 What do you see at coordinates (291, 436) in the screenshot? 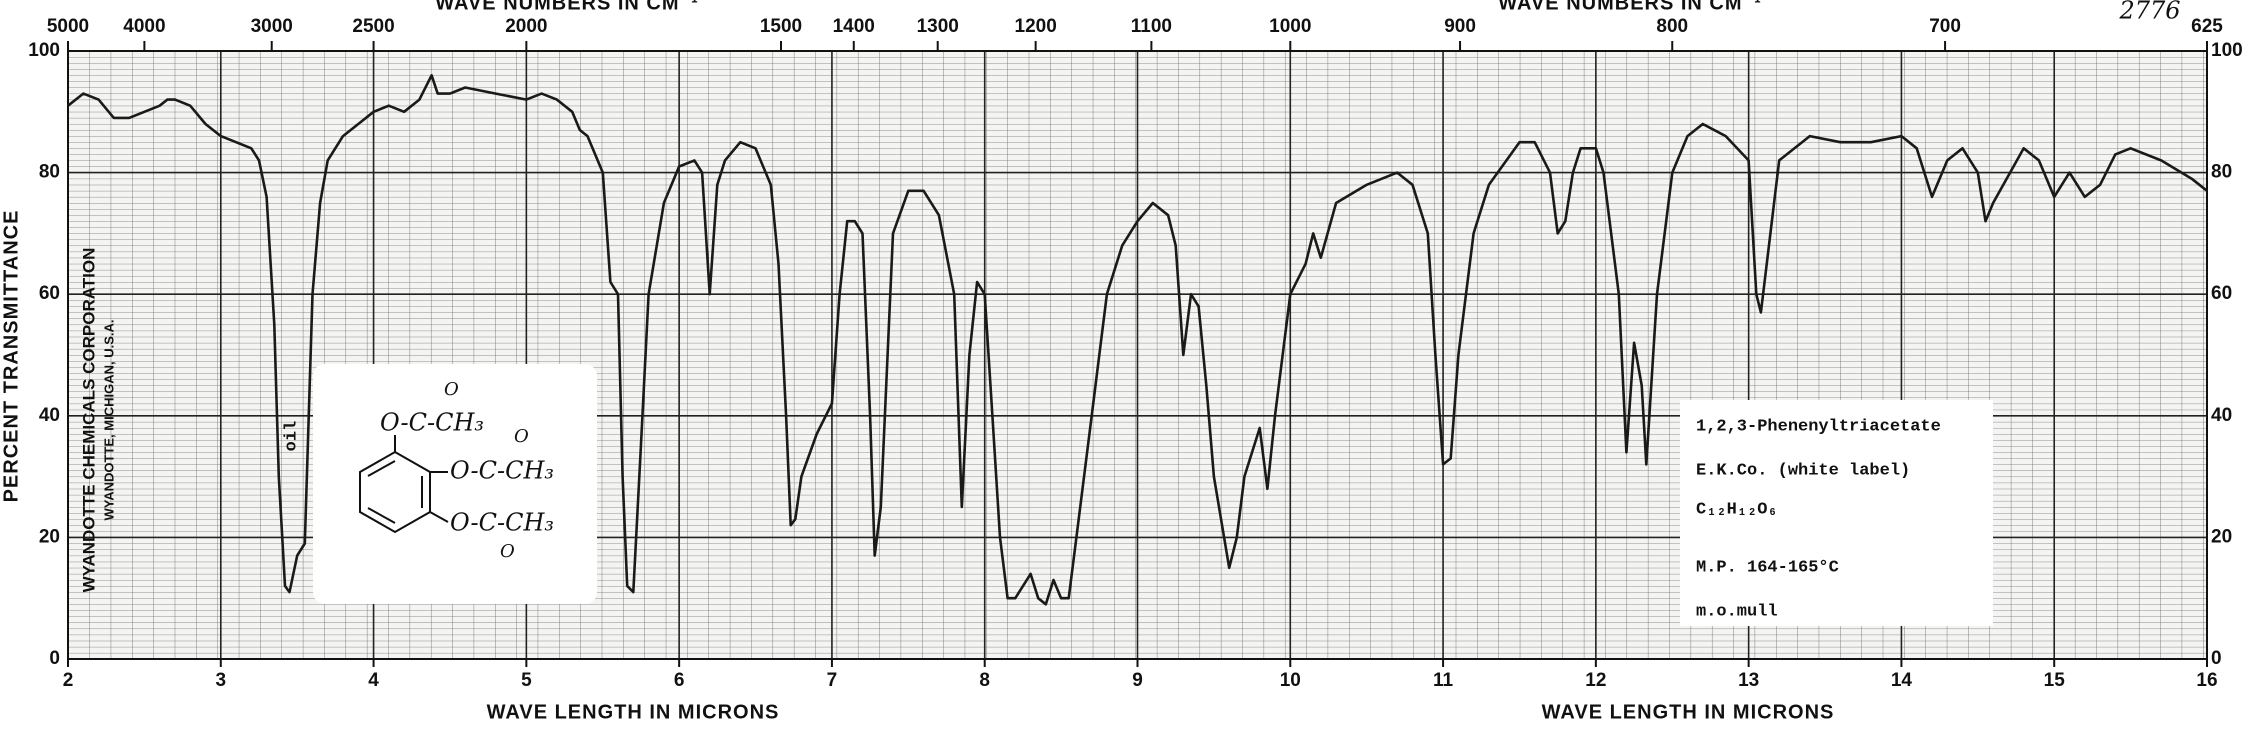
I see `annotation: oil` at bounding box center [291, 436].